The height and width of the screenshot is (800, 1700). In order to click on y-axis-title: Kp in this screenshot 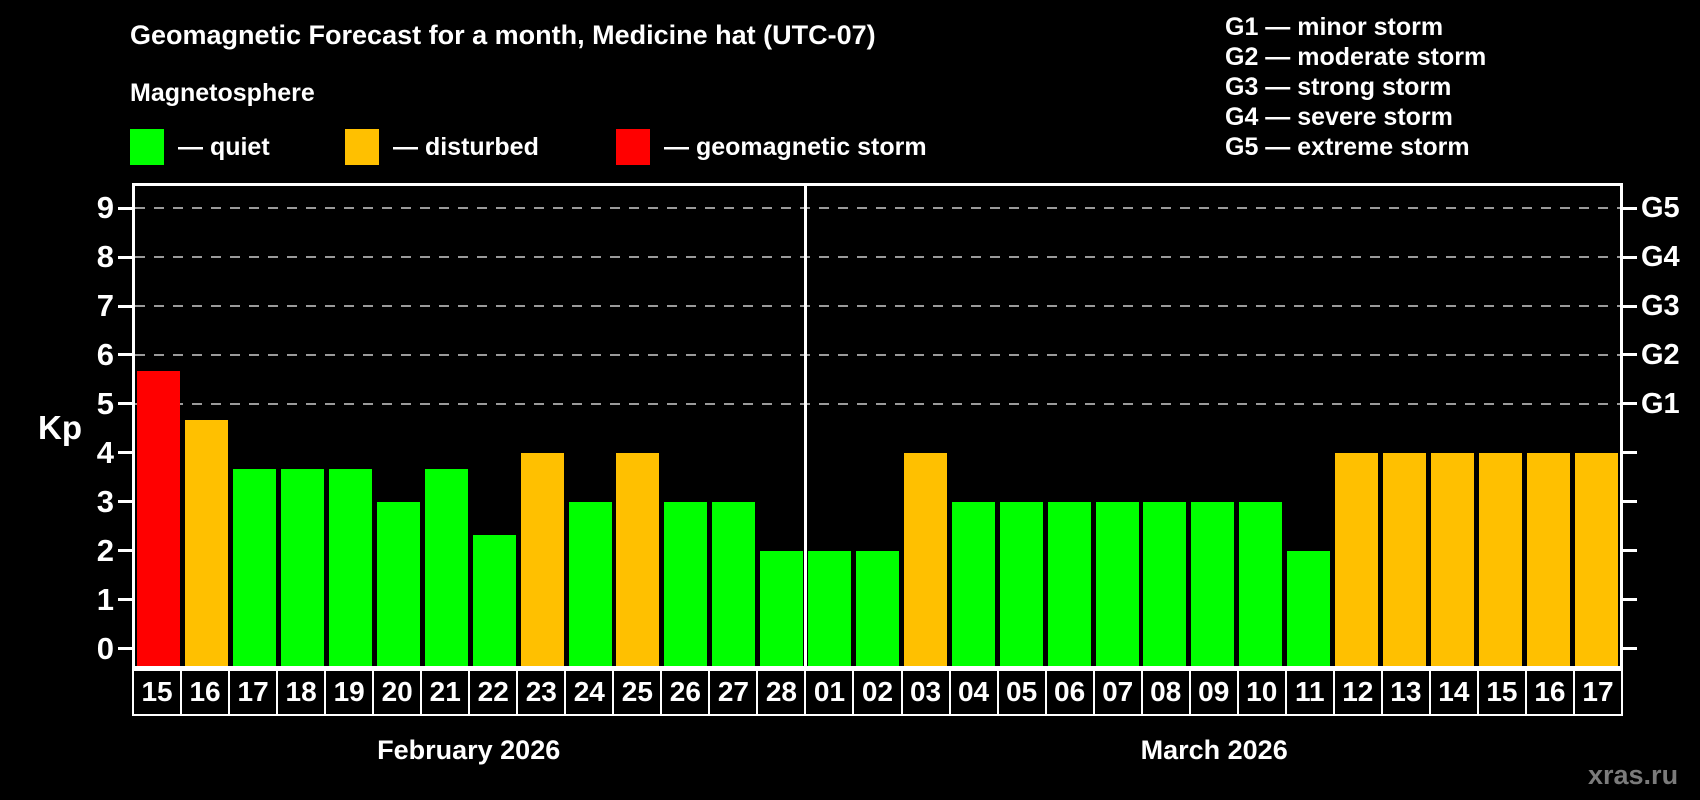, I will do `click(60, 427)`.